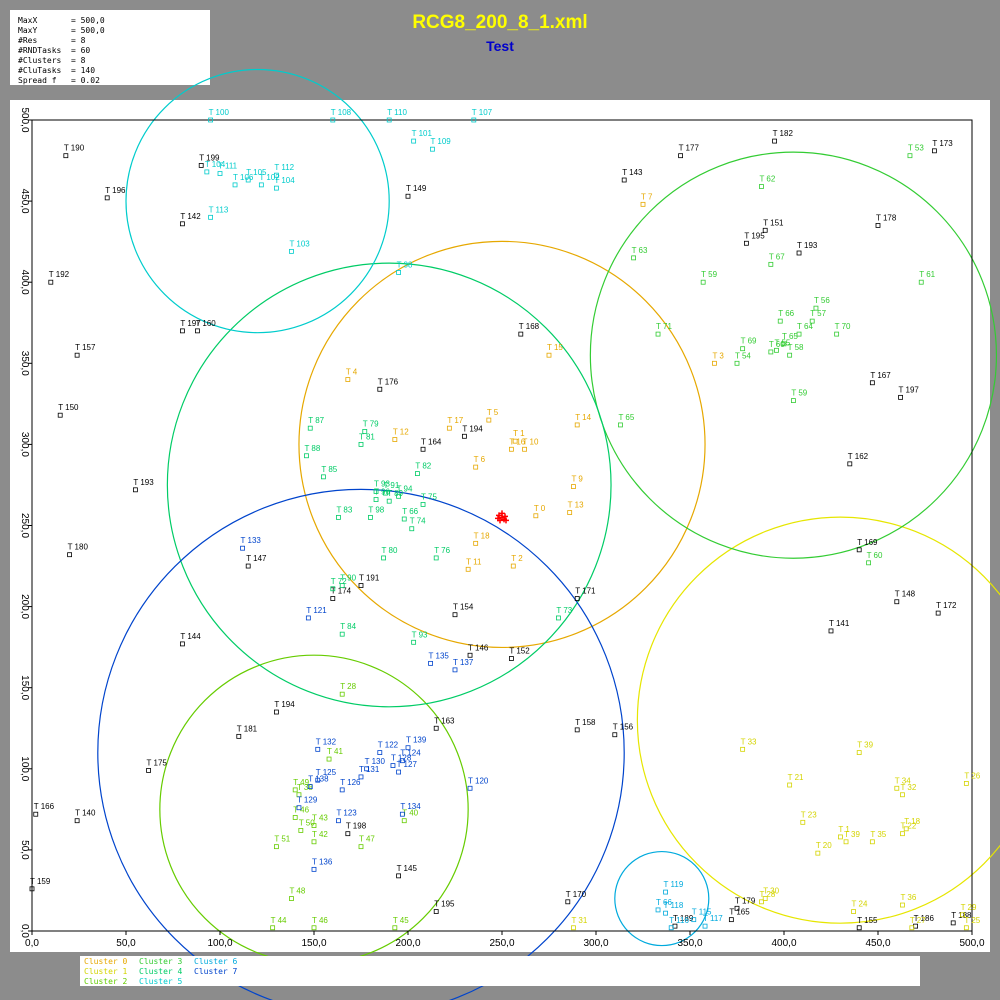 This screenshot has height=1000, width=1000. I want to click on task-point-label: T 188, so click(961, 915).